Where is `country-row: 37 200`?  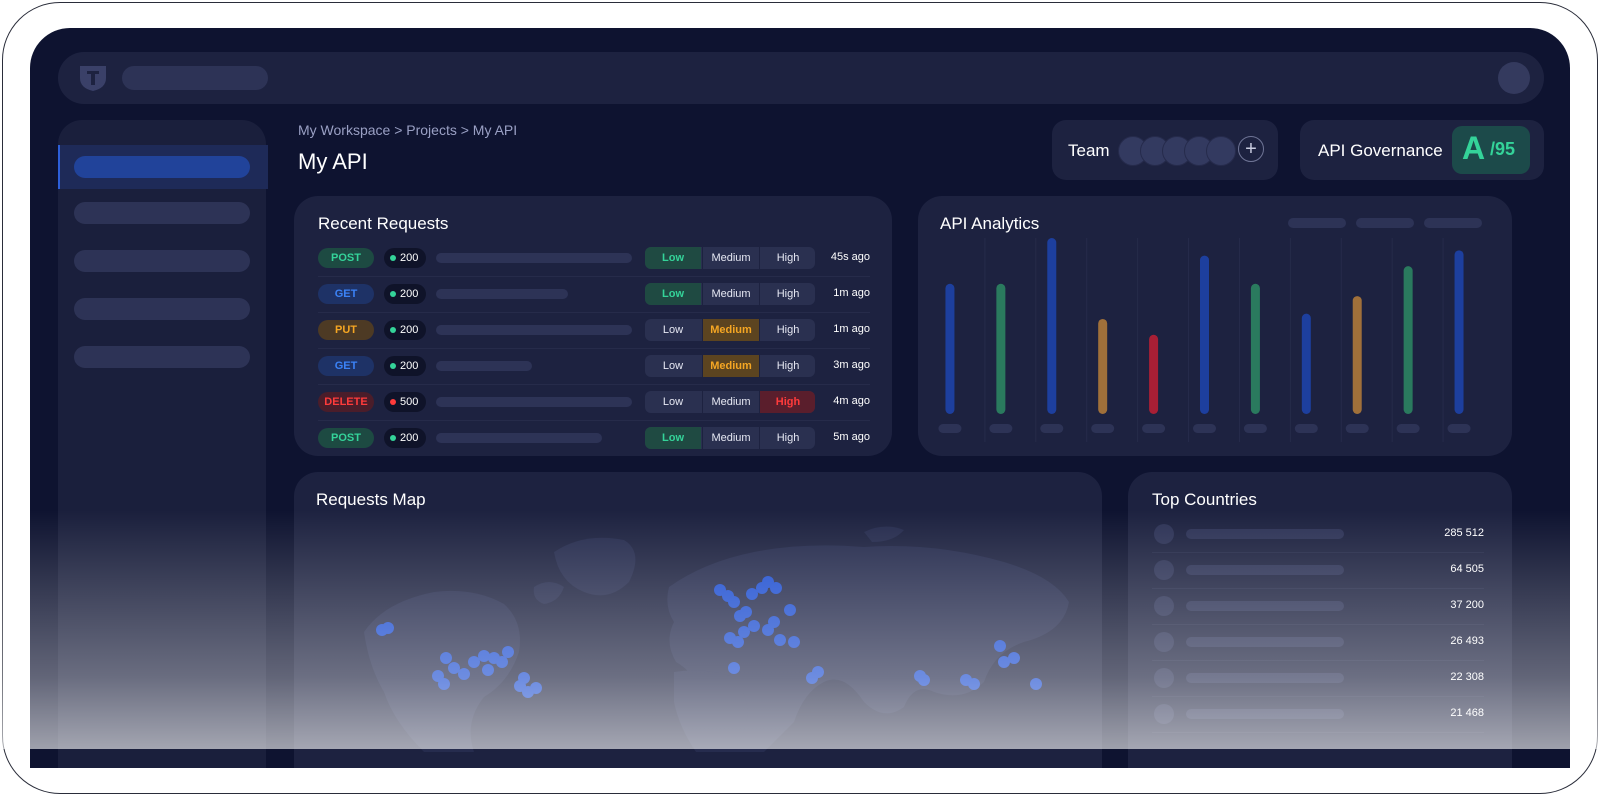 country-row: 37 200 is located at coordinates (1318, 606).